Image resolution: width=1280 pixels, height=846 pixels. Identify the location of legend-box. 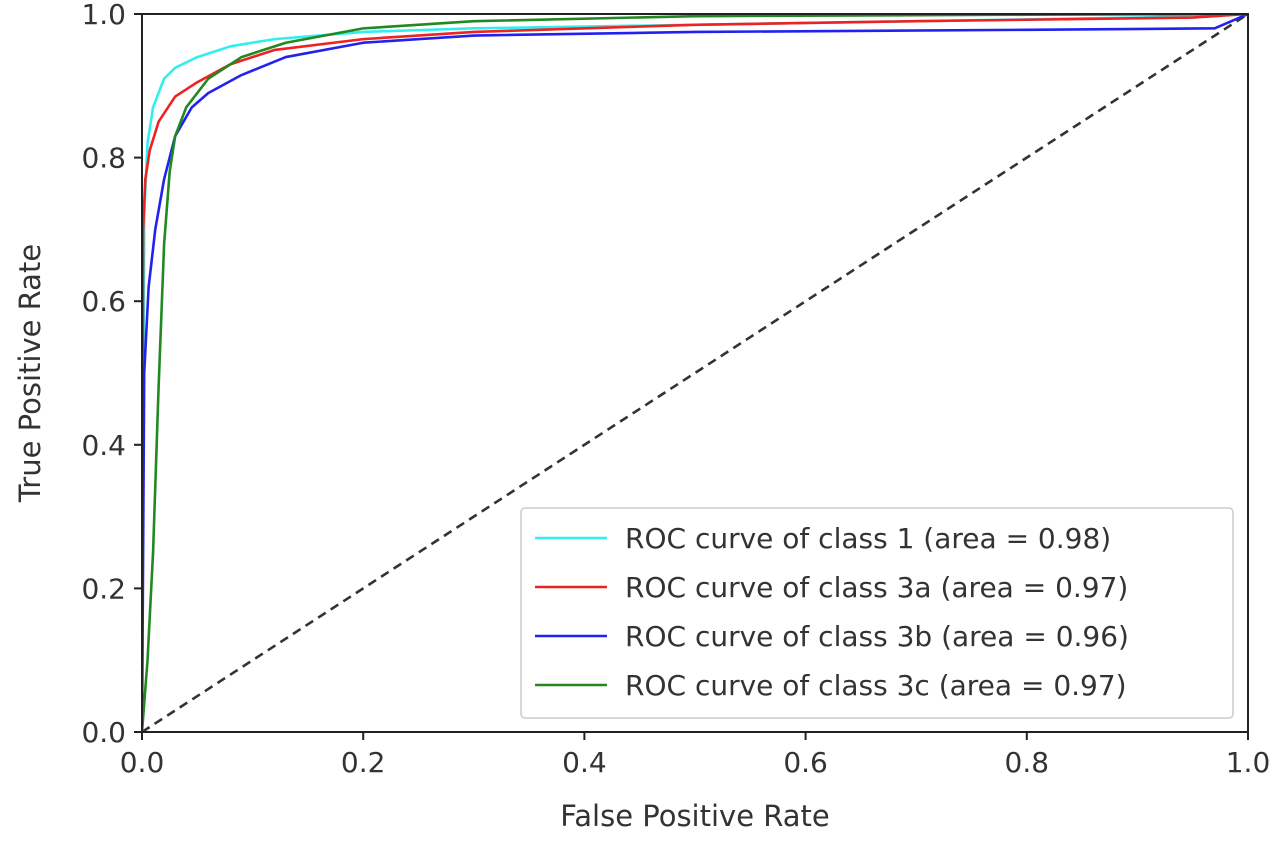
(877, 613).